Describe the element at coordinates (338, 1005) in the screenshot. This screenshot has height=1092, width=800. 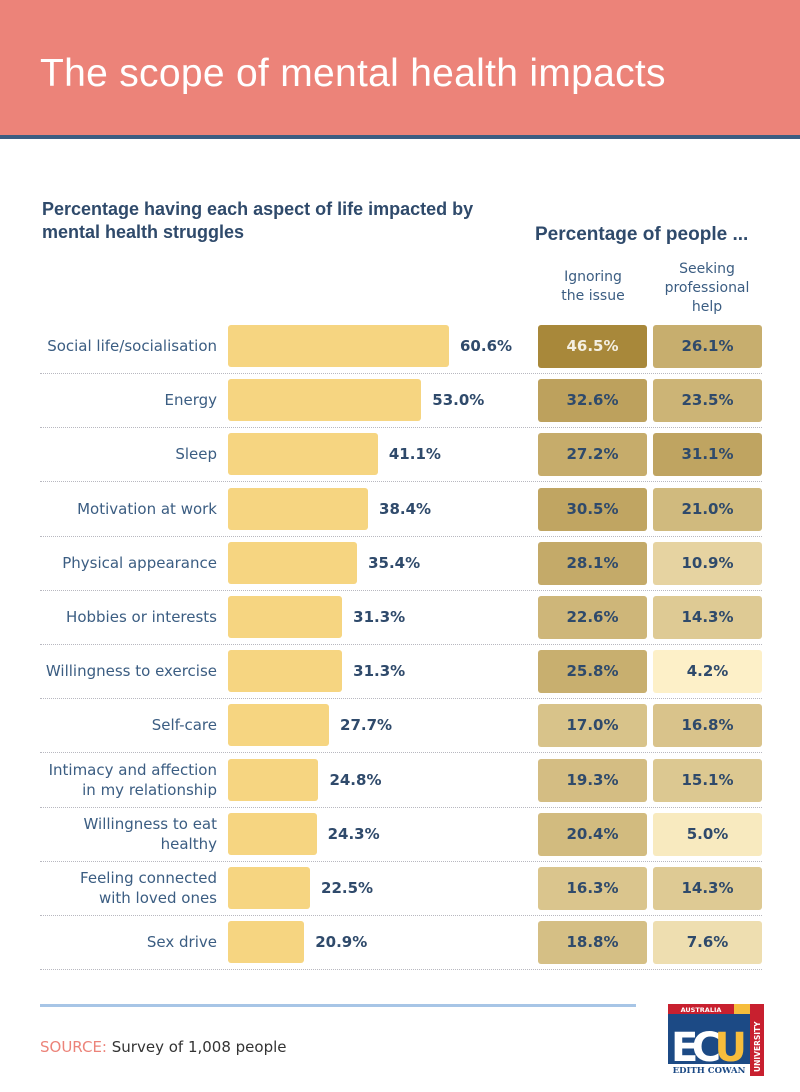
I see `footer-divider` at that location.